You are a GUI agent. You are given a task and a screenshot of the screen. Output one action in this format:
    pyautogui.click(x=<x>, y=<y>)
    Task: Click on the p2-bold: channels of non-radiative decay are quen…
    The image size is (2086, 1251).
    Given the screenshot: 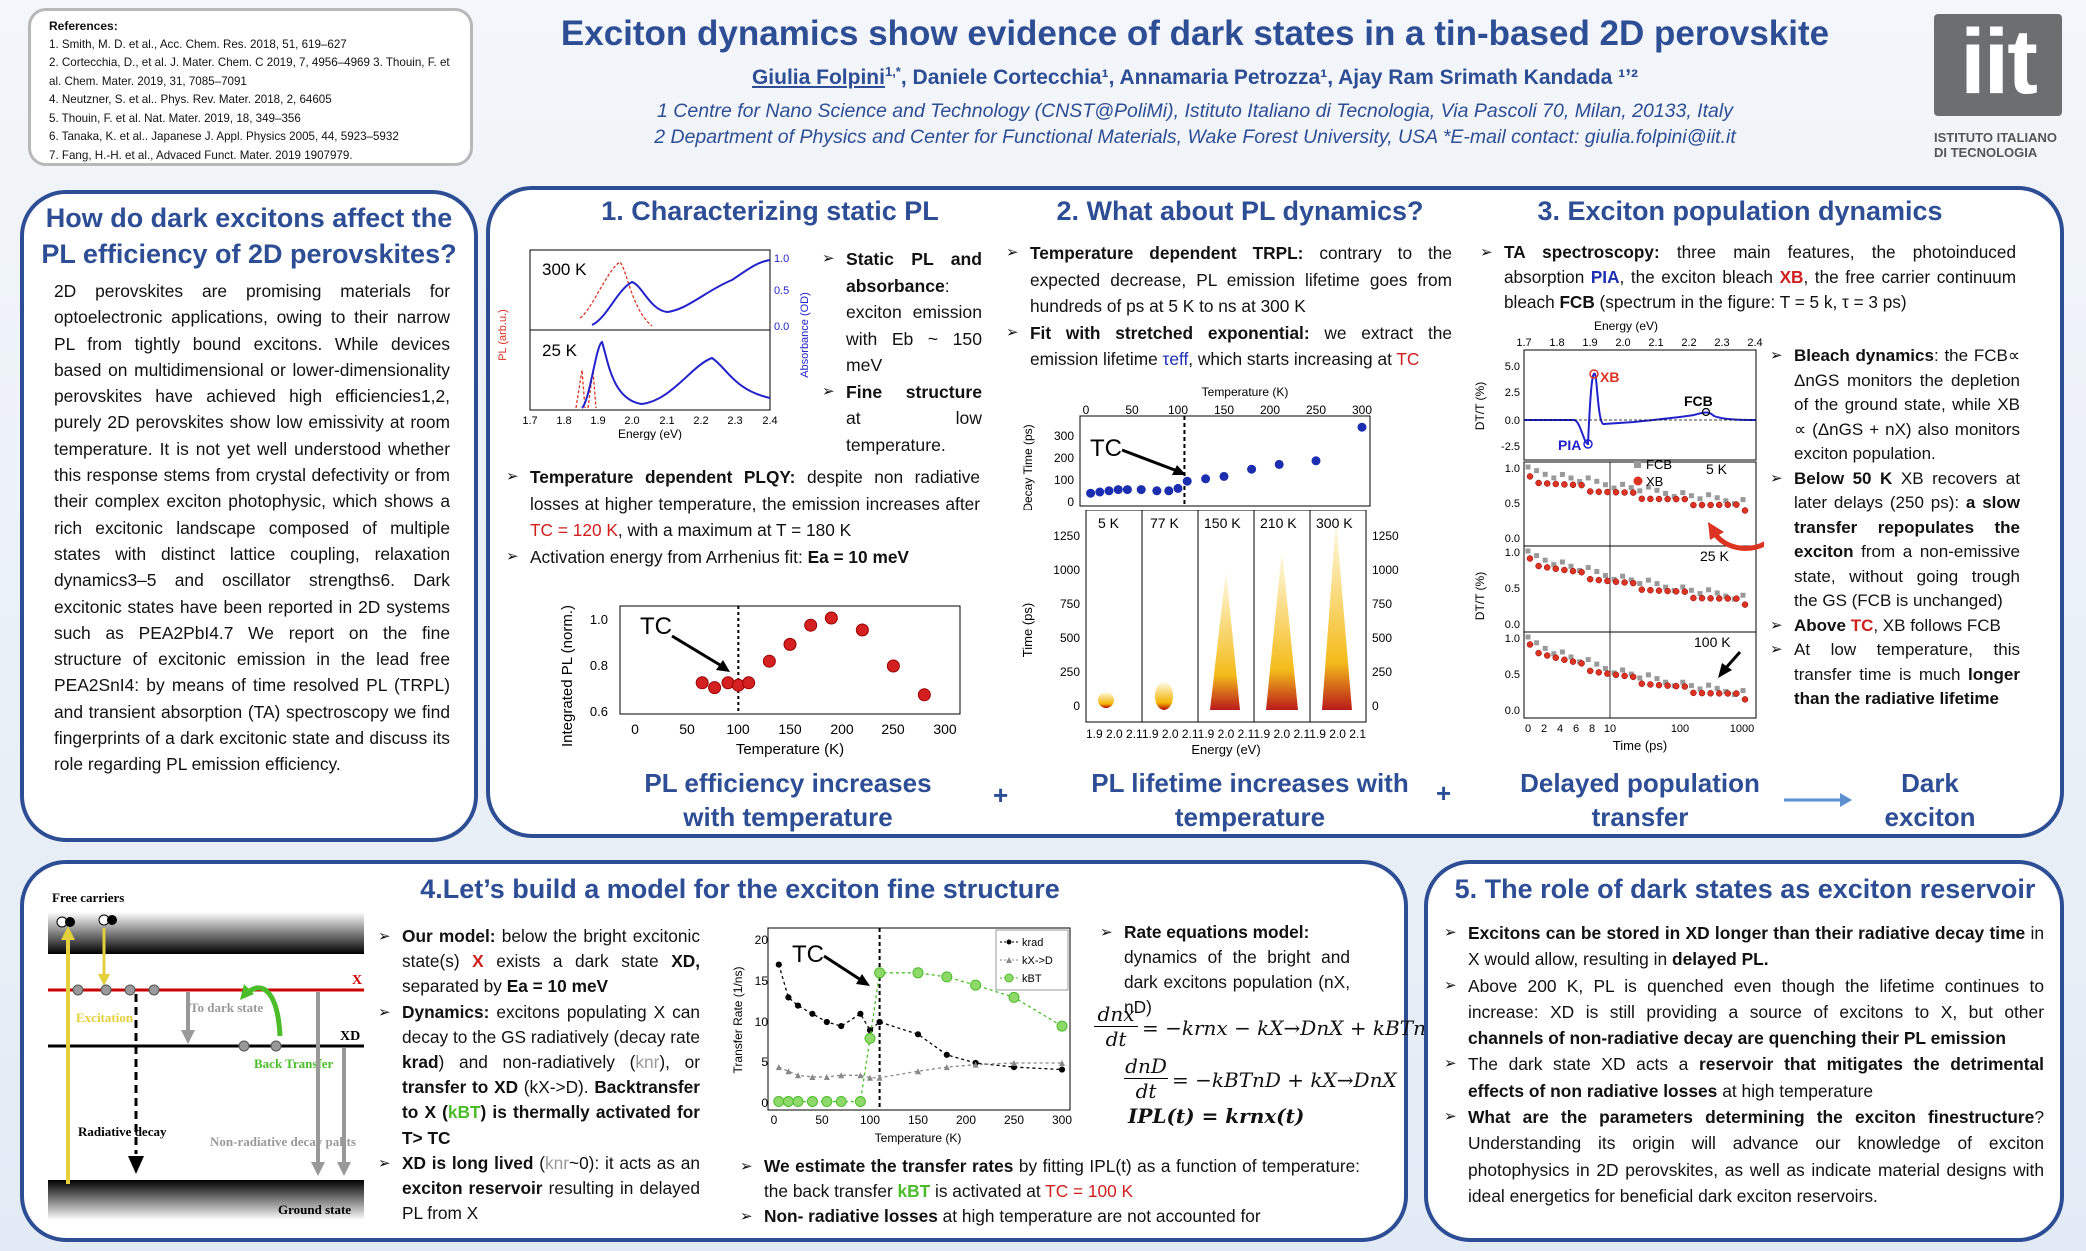 What is the action you would take?
    pyautogui.click(x=1737, y=1038)
    